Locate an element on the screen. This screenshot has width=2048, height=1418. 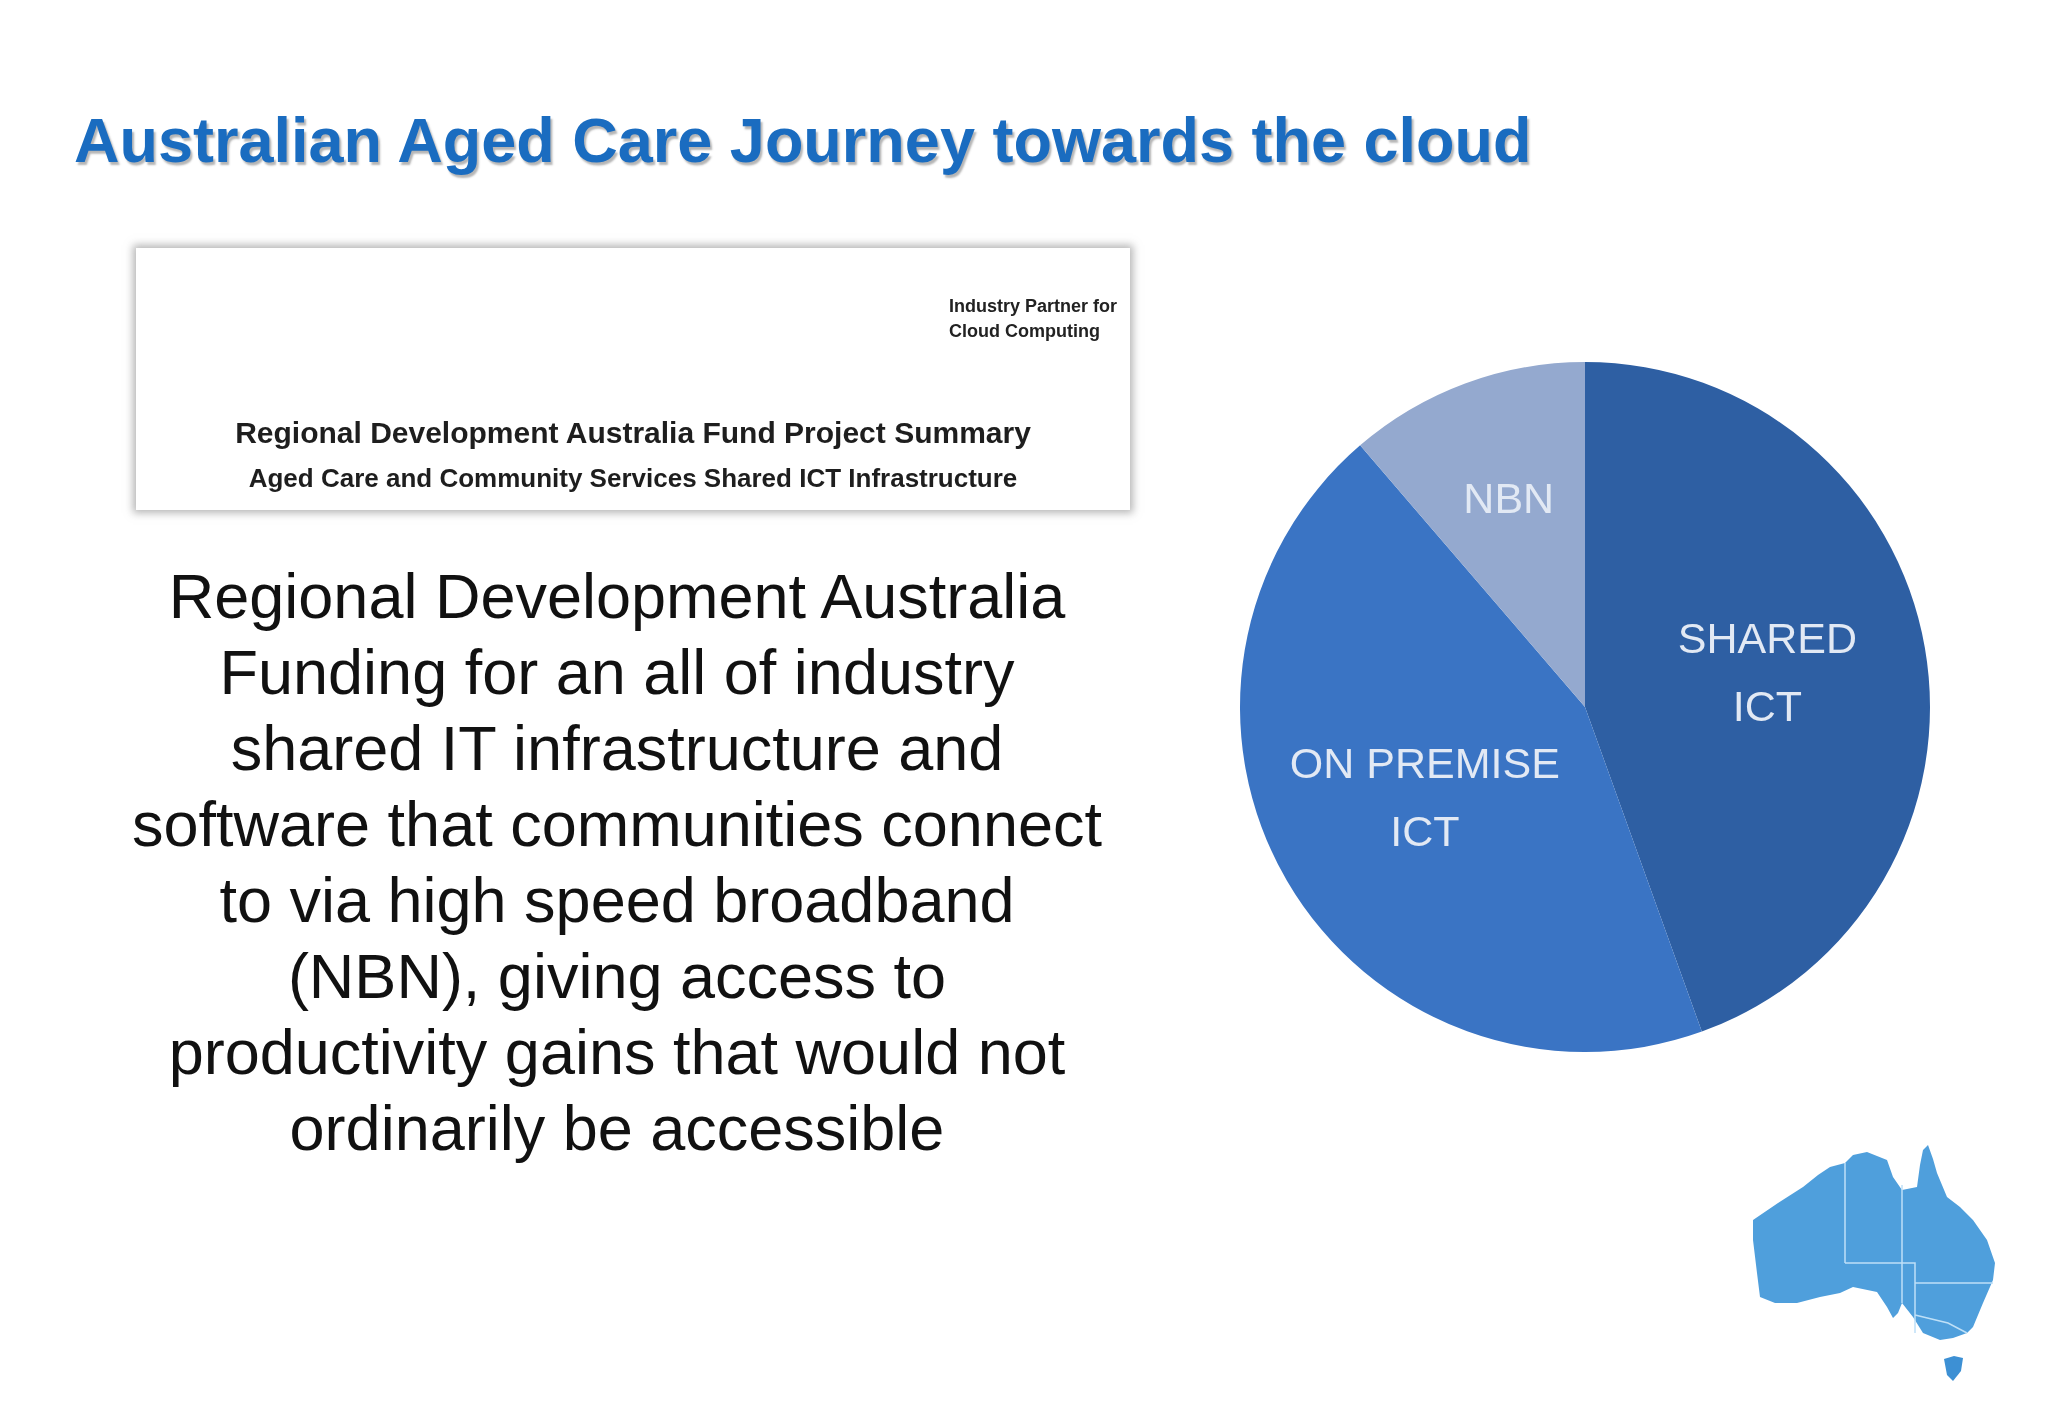
text: Regional Development Australia Fund Project Summary is located at coordinates (633, 433).